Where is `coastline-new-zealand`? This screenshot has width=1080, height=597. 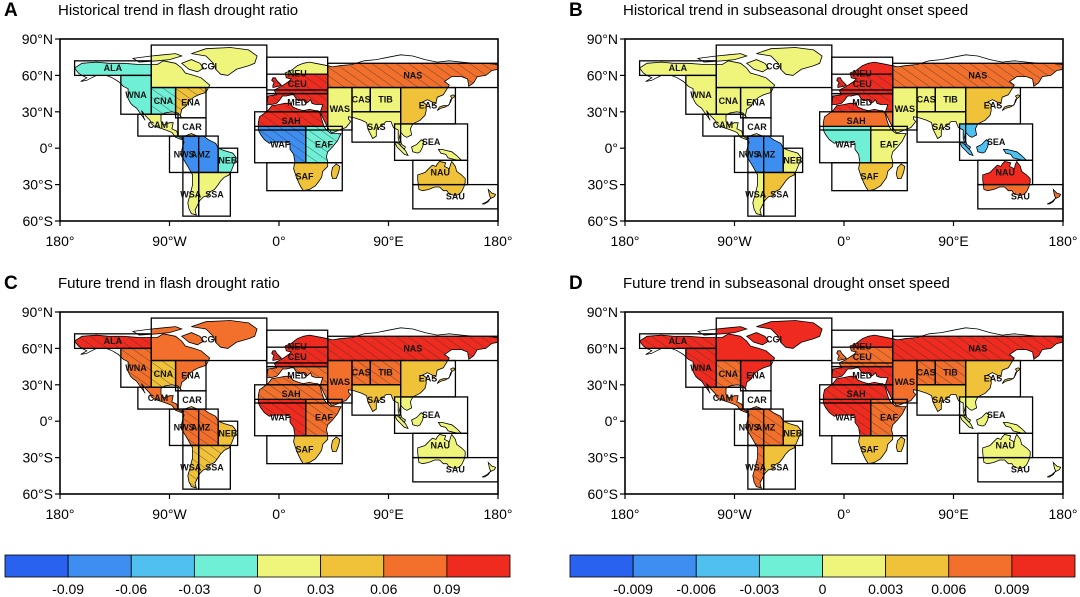 coastline-new-zealand is located at coordinates (489, 196).